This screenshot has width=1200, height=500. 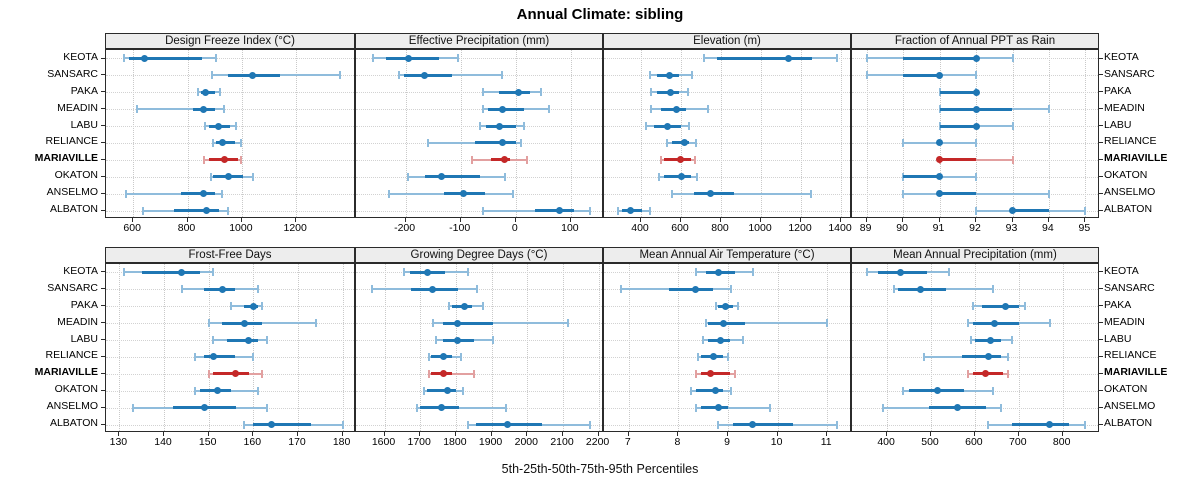 I want to click on x-tick-label: 1000, so click(x=241, y=228).